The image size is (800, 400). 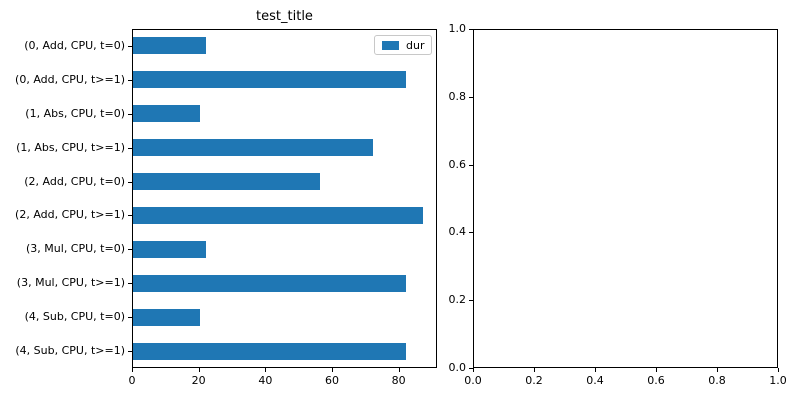 I want to click on x-tick-label: 60, so click(x=332, y=380).